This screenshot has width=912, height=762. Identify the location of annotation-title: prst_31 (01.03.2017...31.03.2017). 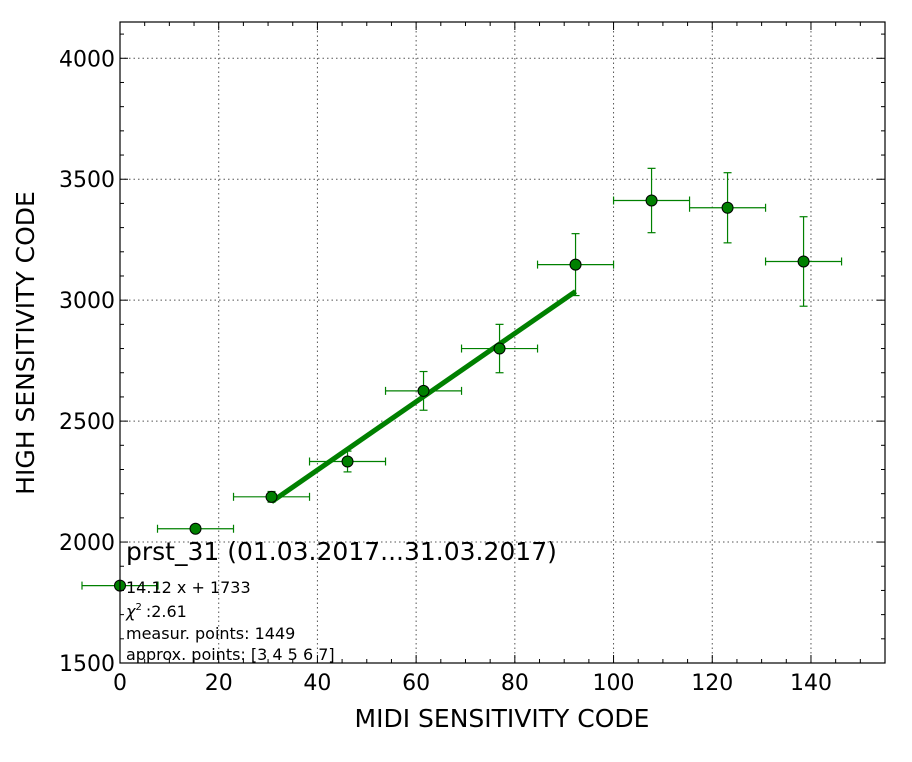
(341, 551).